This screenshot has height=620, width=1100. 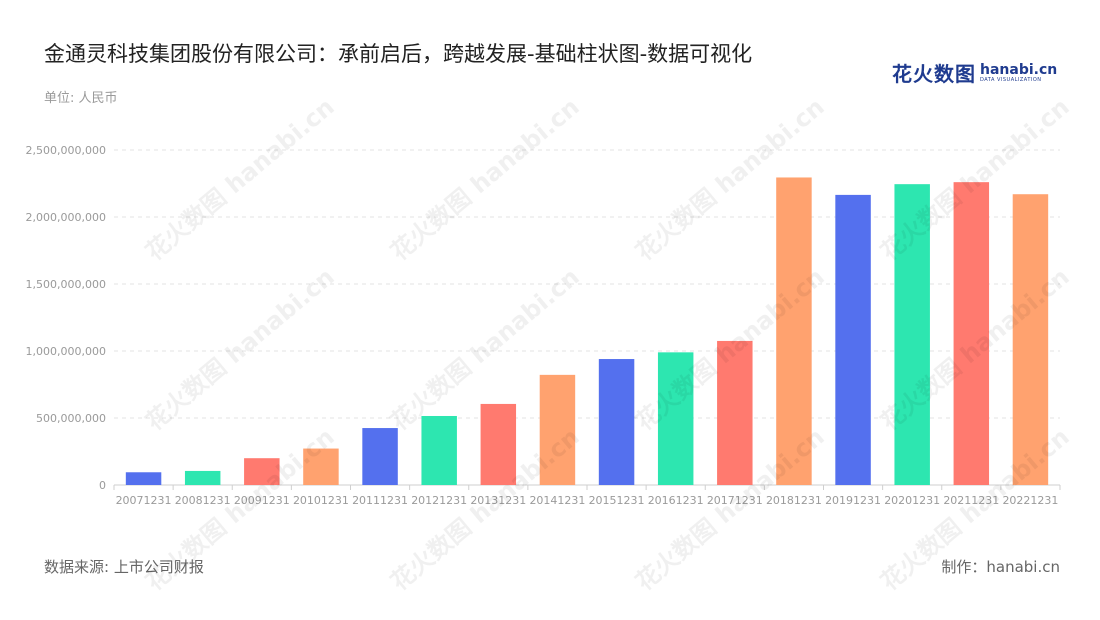 I want to click on logo-cn-text: 花火数图, so click(x=934, y=74).